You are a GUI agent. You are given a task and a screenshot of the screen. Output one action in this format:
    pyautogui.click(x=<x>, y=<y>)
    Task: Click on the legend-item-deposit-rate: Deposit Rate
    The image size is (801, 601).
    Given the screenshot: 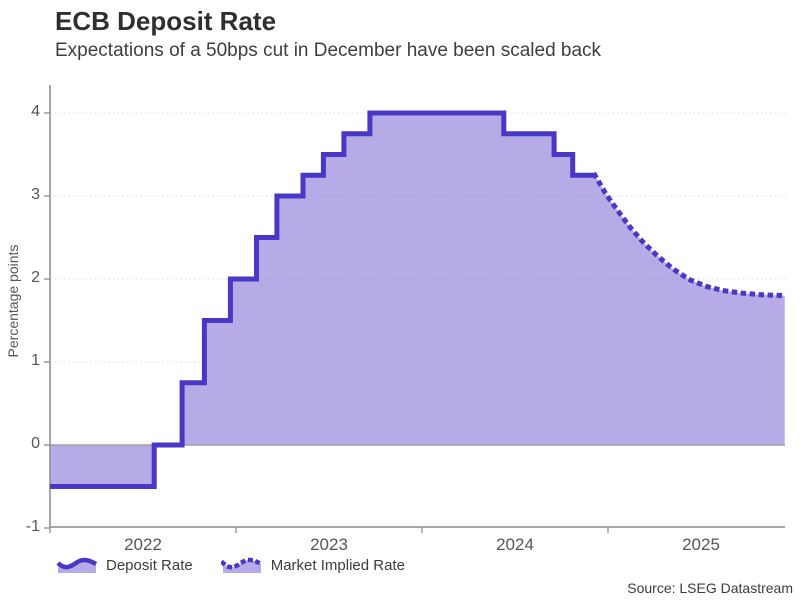 What is the action you would take?
    pyautogui.click(x=124, y=565)
    